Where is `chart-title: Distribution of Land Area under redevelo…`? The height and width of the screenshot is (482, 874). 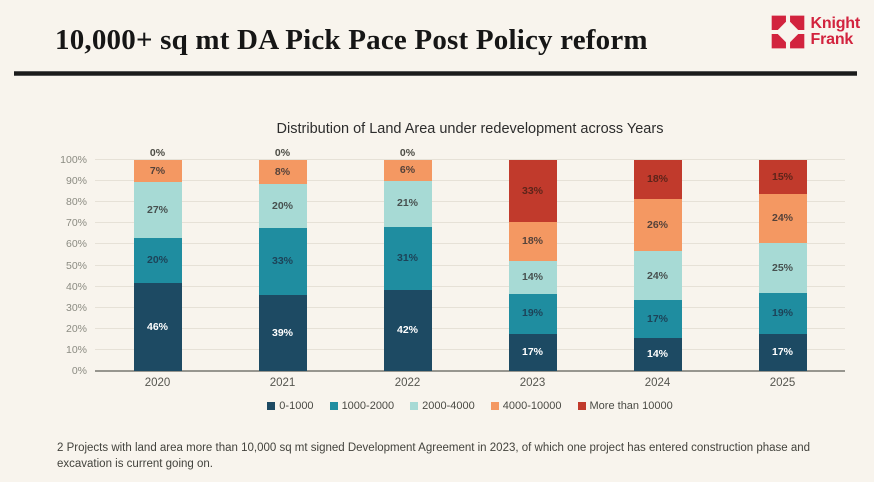 chart-title: Distribution of Land Area under redevelo… is located at coordinates (470, 129).